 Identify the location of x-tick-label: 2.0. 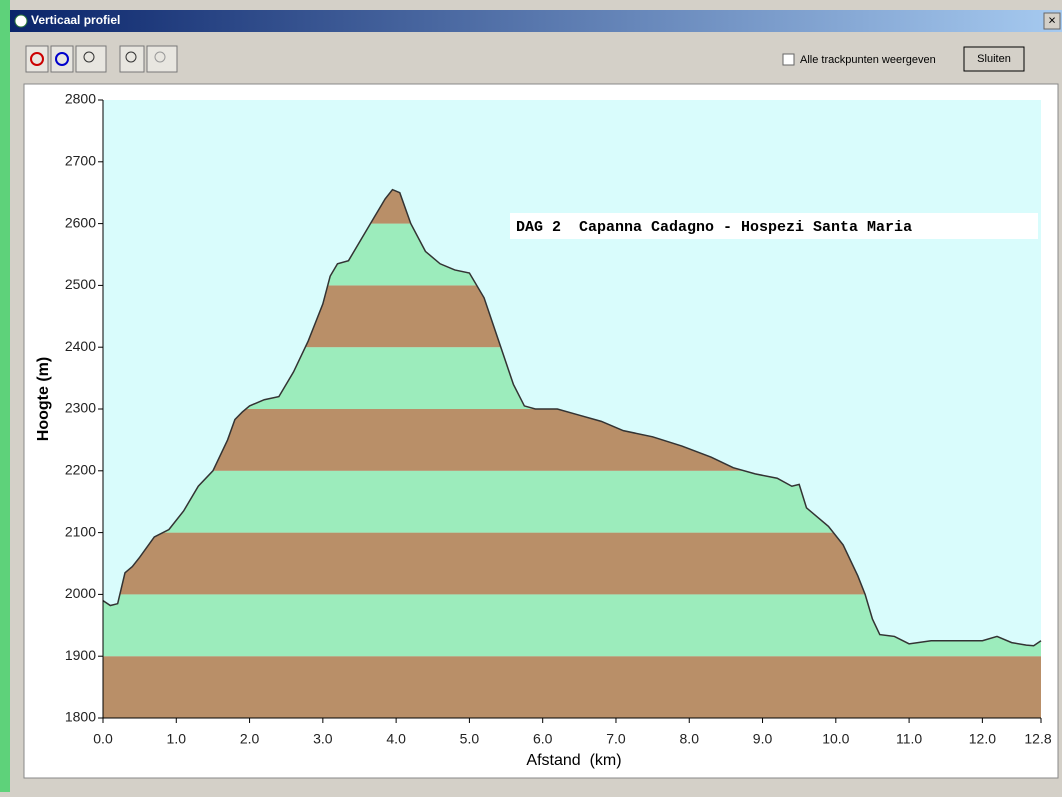
(250, 739).